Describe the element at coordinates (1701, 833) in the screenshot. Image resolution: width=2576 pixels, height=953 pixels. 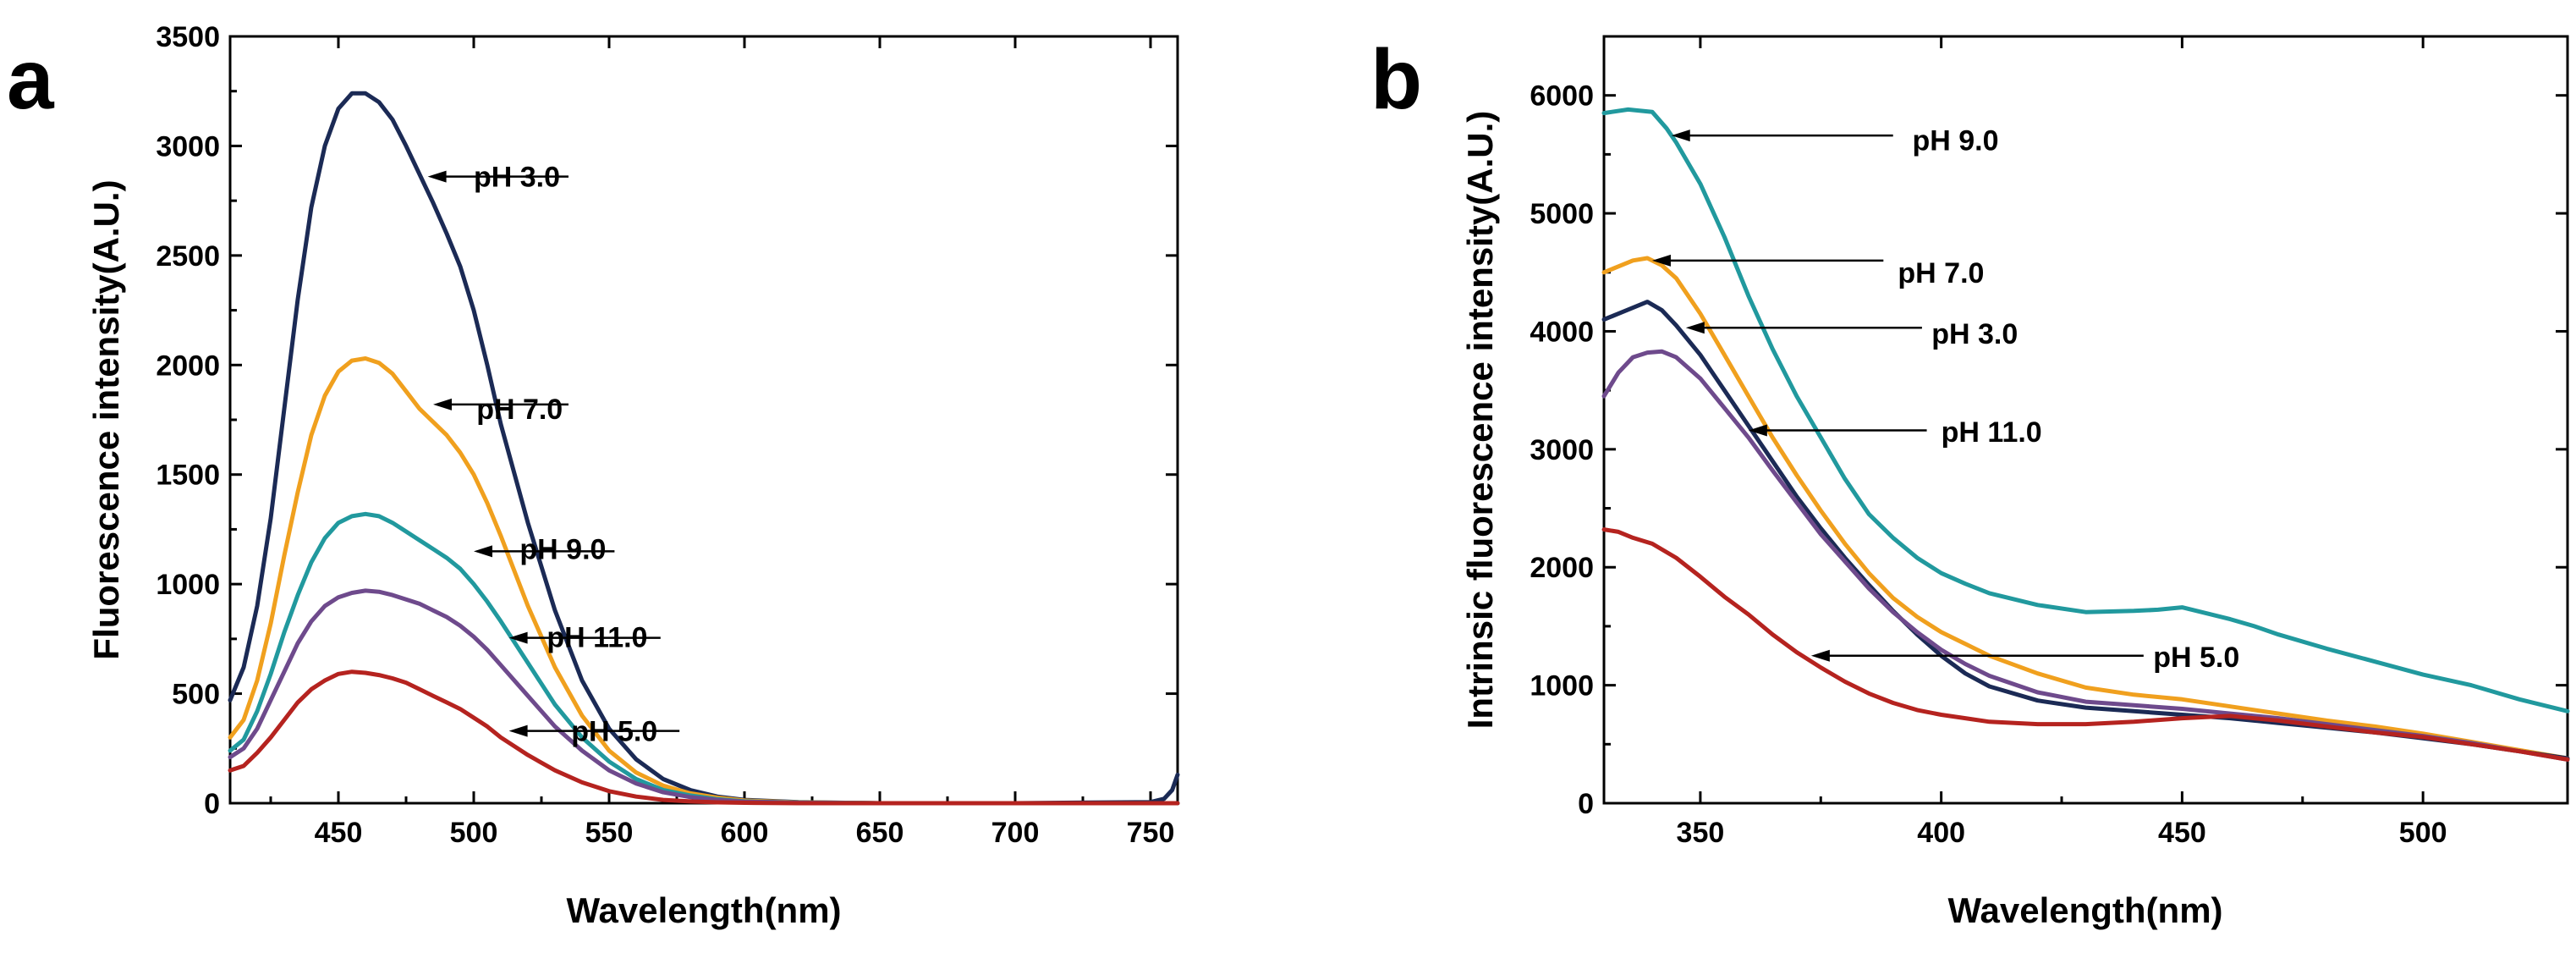
I see `panel-b-xtick-label: 350` at that location.